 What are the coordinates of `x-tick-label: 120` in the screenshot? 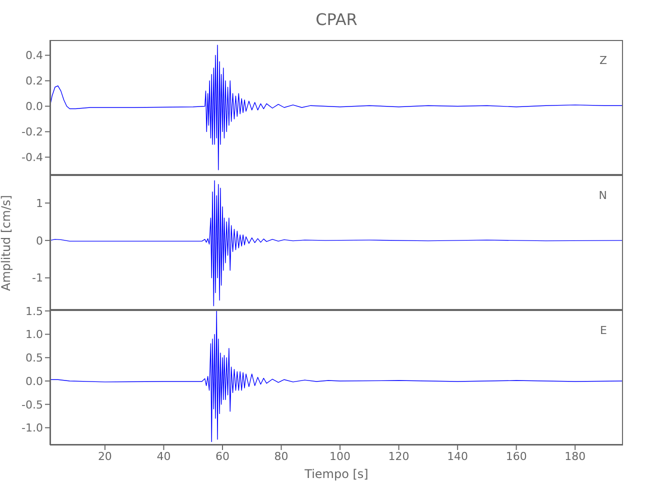 It's located at (399, 456).